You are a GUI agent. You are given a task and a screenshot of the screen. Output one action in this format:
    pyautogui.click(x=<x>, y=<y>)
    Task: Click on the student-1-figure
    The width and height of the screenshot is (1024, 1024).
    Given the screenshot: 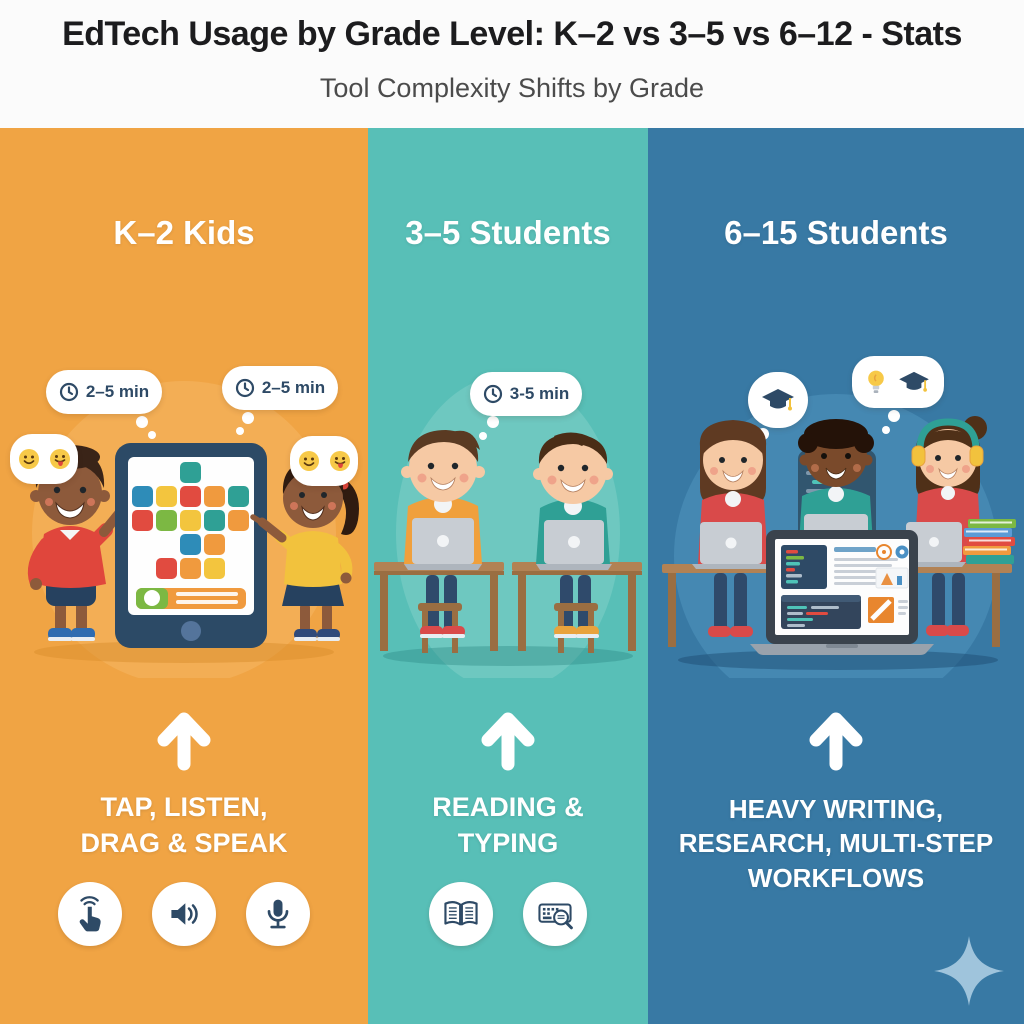 What is the action you would take?
    pyautogui.click(x=443, y=500)
    